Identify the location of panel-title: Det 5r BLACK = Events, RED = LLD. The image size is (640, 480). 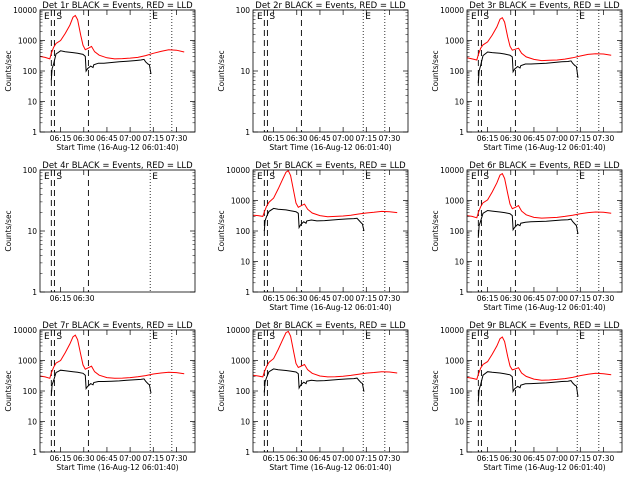
(330, 166).